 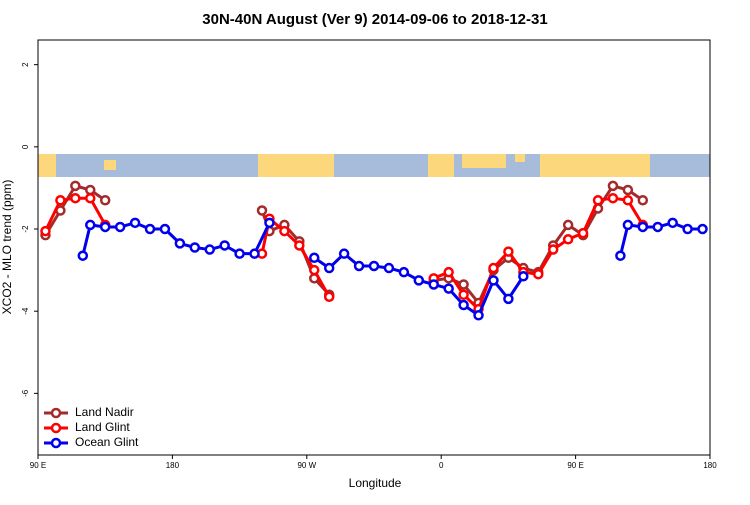 I want to click on x-axis-label: Longitude, so click(x=375, y=483).